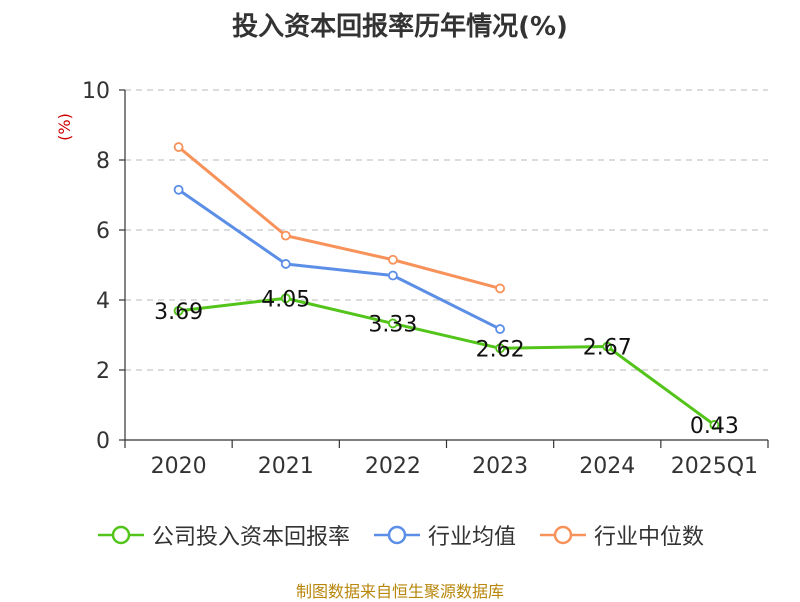  What do you see at coordinates (400, 27) in the screenshot?
I see `chart-title: 投入资本回报率历年情况(%)` at bounding box center [400, 27].